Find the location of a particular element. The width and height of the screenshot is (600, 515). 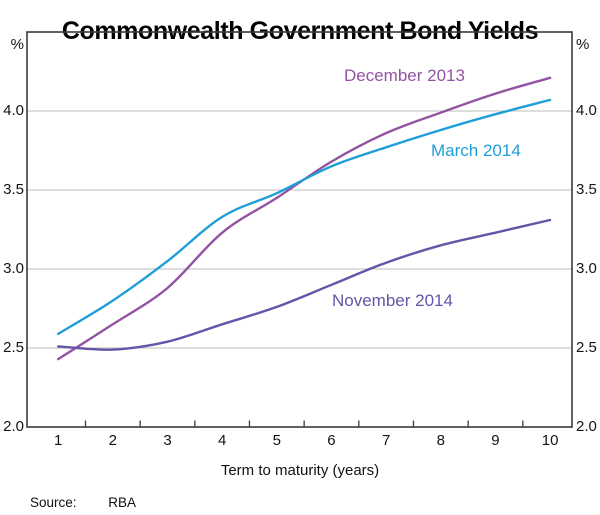

x-axis-label-9: 9 is located at coordinates (495, 440).